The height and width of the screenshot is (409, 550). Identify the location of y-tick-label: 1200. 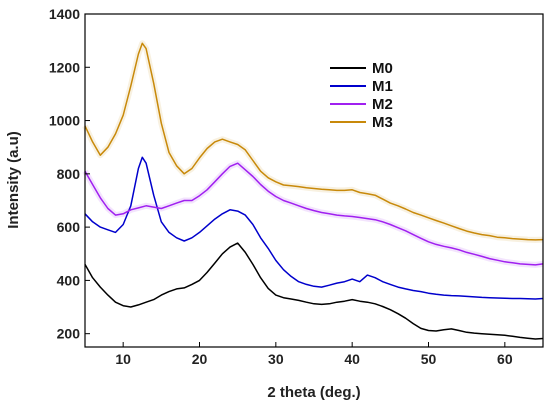
(64, 67).